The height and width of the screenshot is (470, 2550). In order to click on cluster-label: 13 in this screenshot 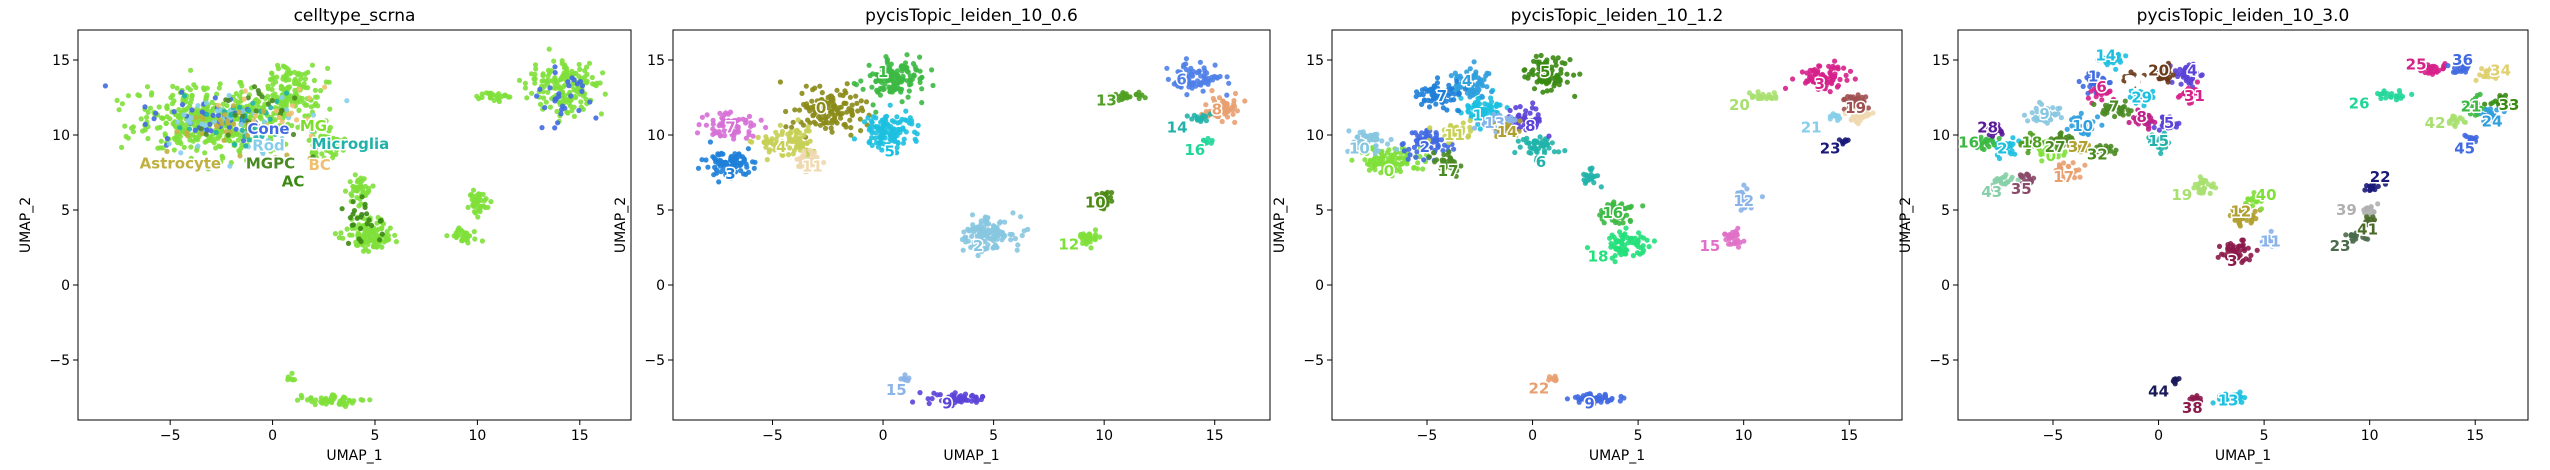, I will do `click(1106, 101)`.